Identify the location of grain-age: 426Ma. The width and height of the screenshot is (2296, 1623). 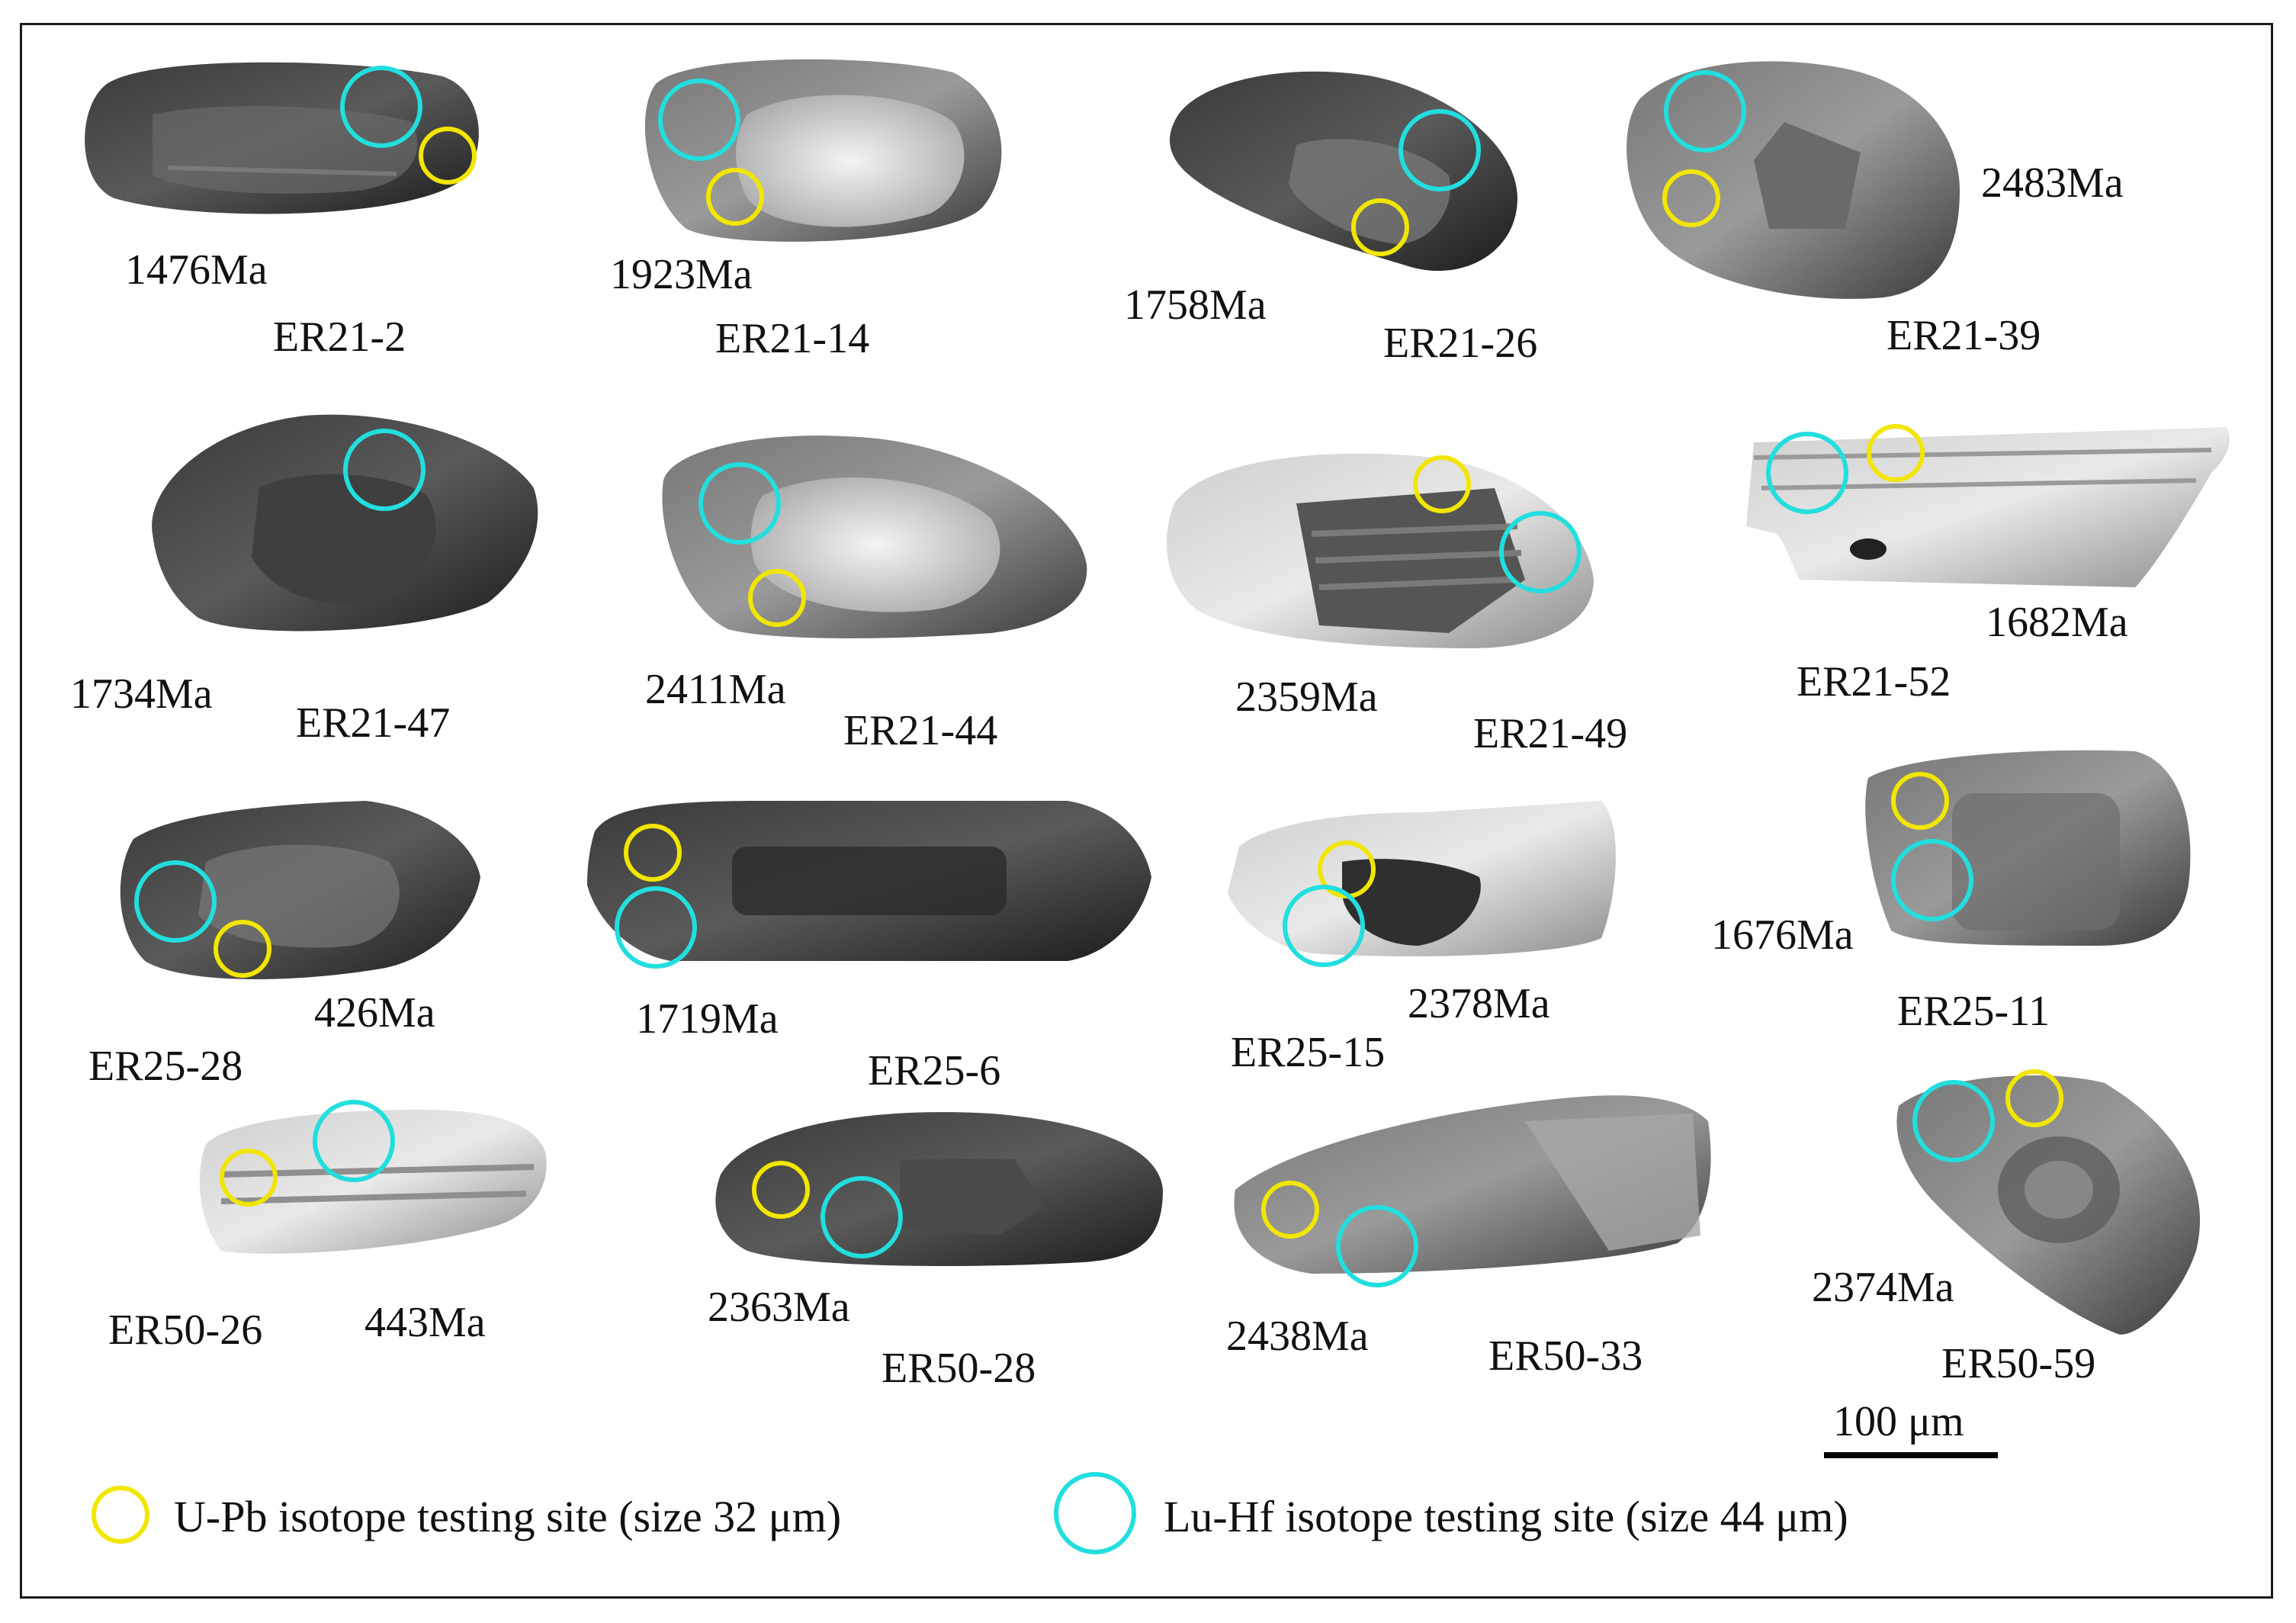
(374, 1013).